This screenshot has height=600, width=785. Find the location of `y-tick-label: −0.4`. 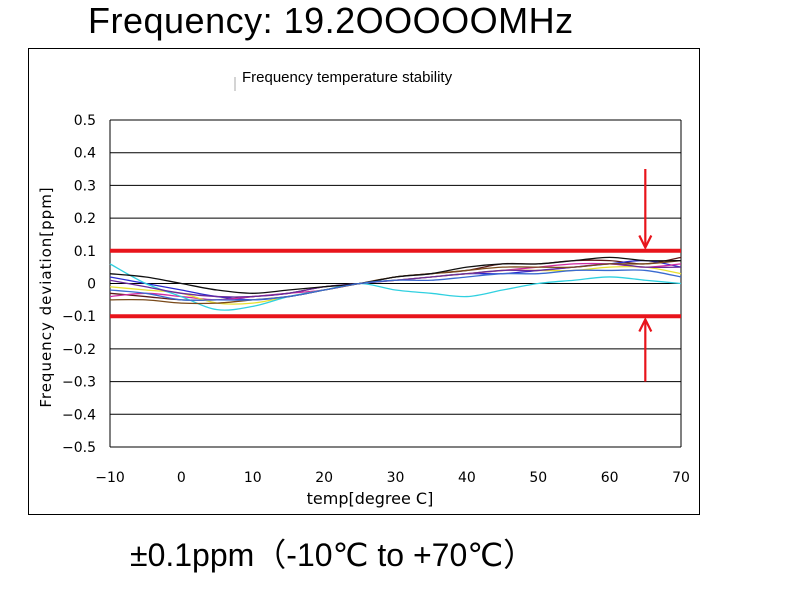

y-tick-label: −0.4 is located at coordinates (79, 415).